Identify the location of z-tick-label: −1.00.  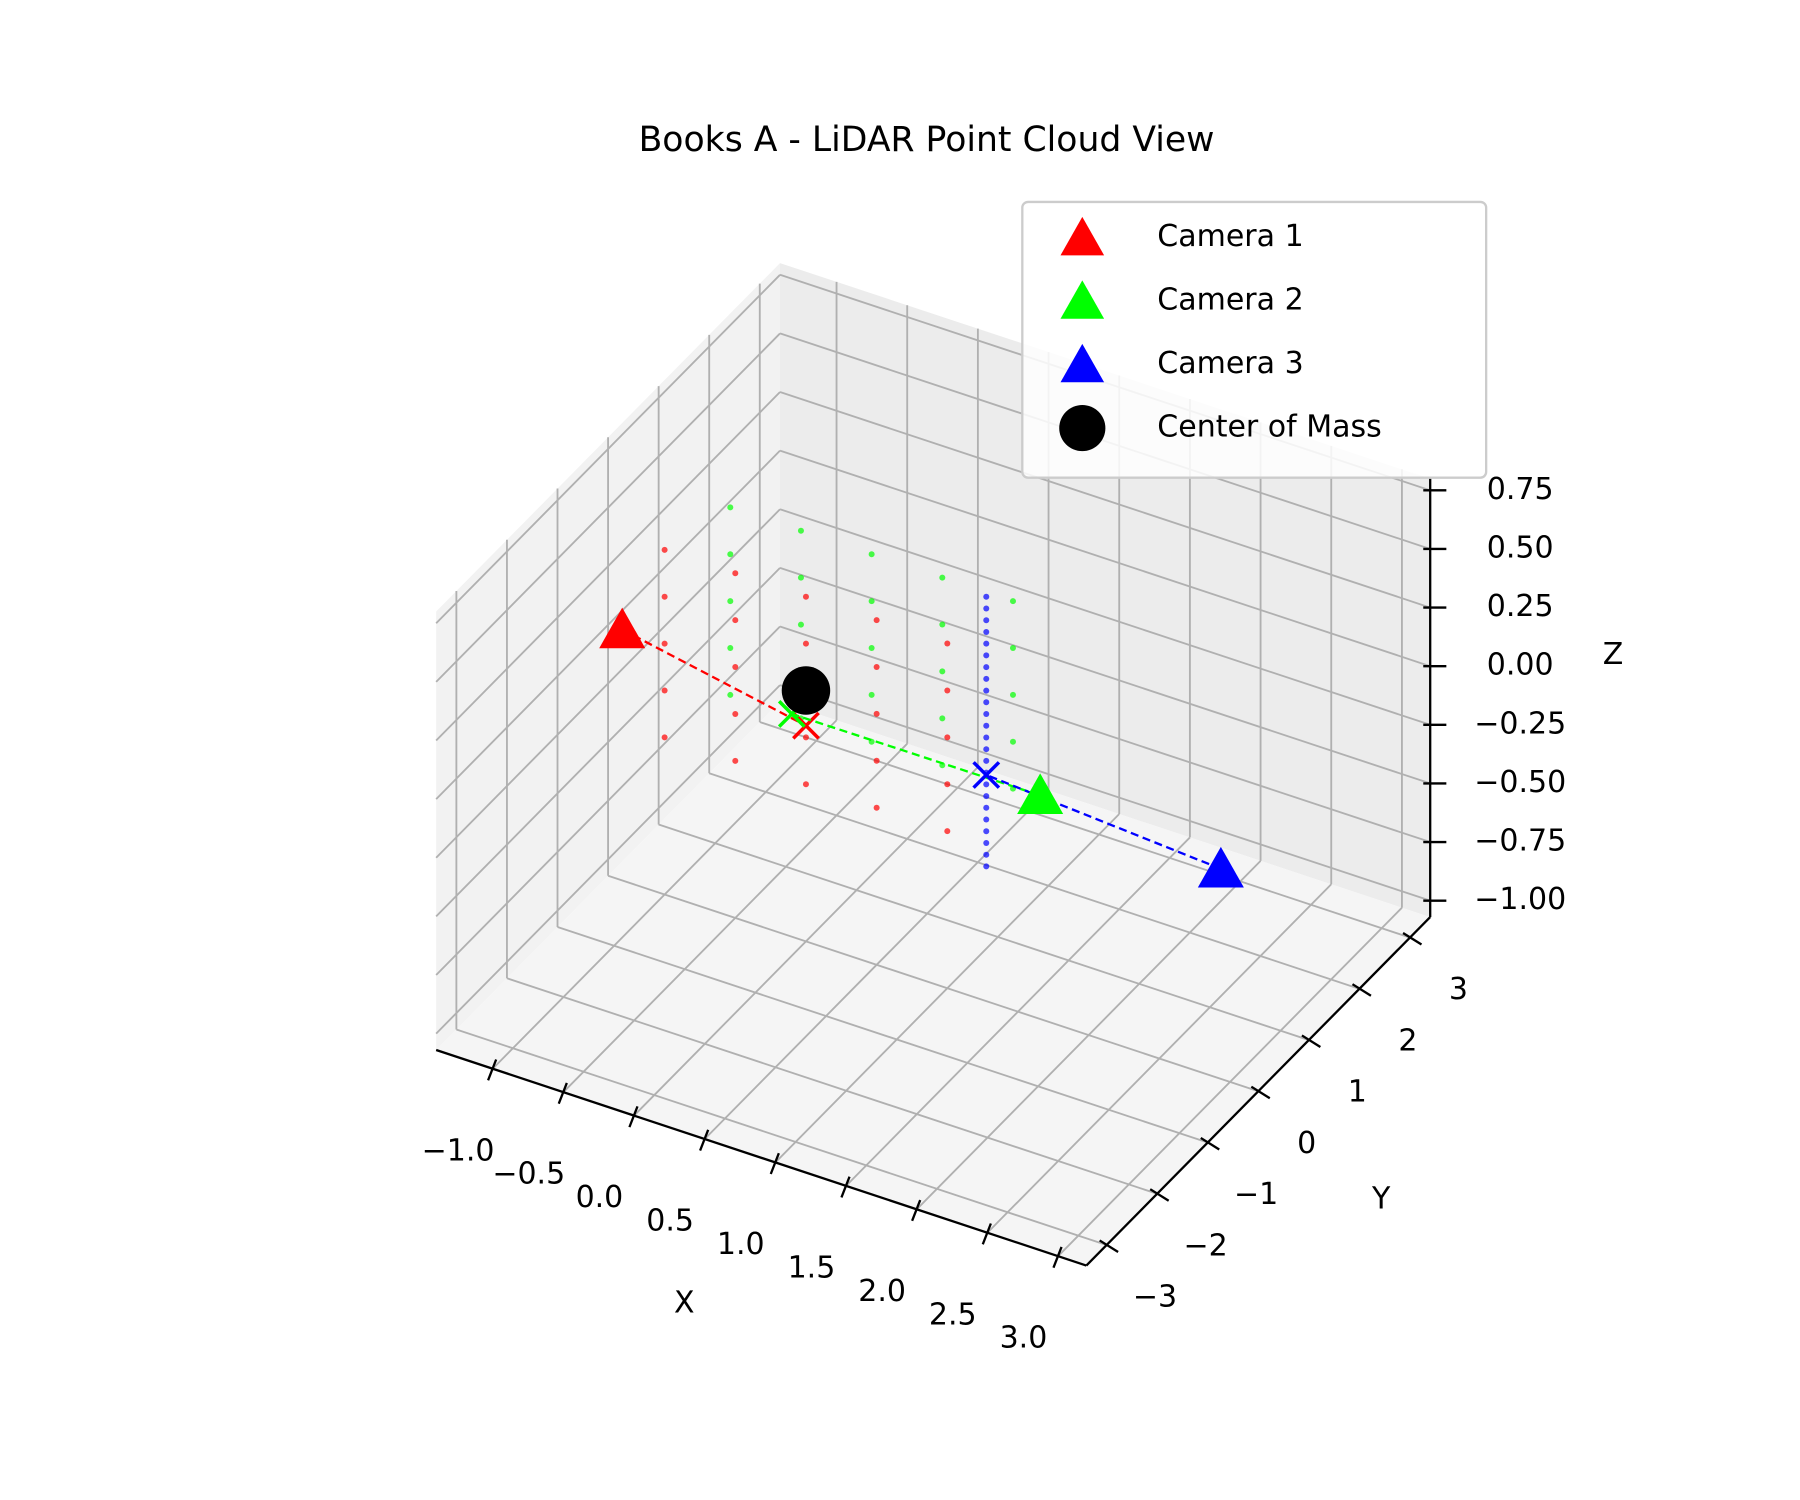
(1520, 899).